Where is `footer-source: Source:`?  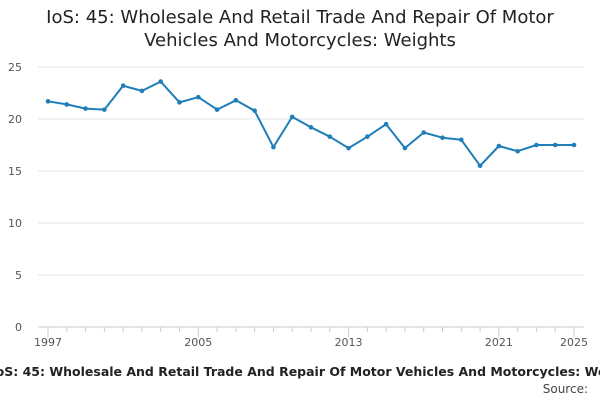 footer-source: Source: is located at coordinates (565, 389).